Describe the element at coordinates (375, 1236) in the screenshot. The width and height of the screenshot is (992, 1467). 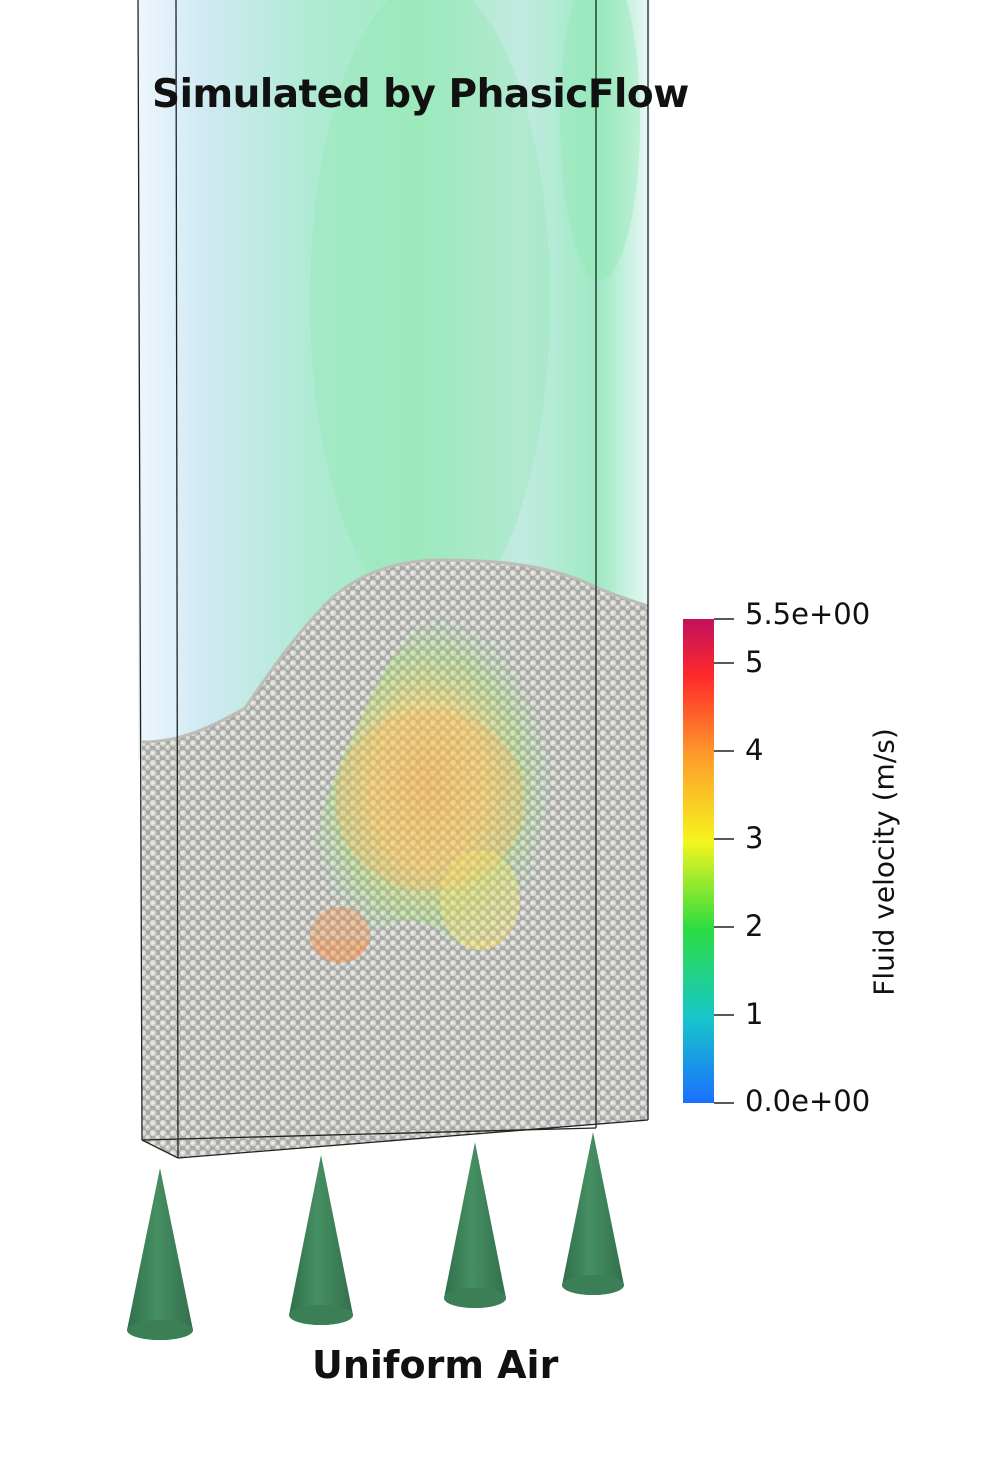
I see `air-inlet-cones` at that location.